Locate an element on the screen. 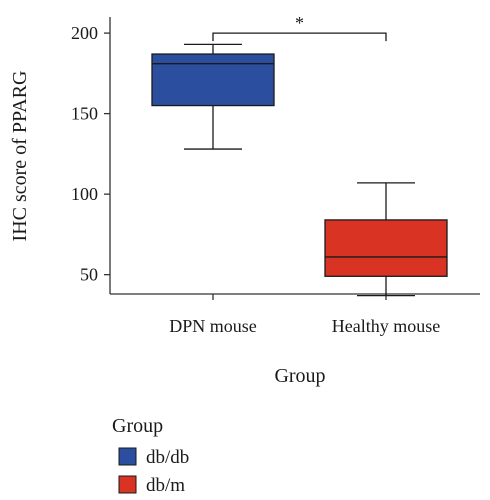 The width and height of the screenshot is (490, 500). legend-title: Group is located at coordinates (137, 426).